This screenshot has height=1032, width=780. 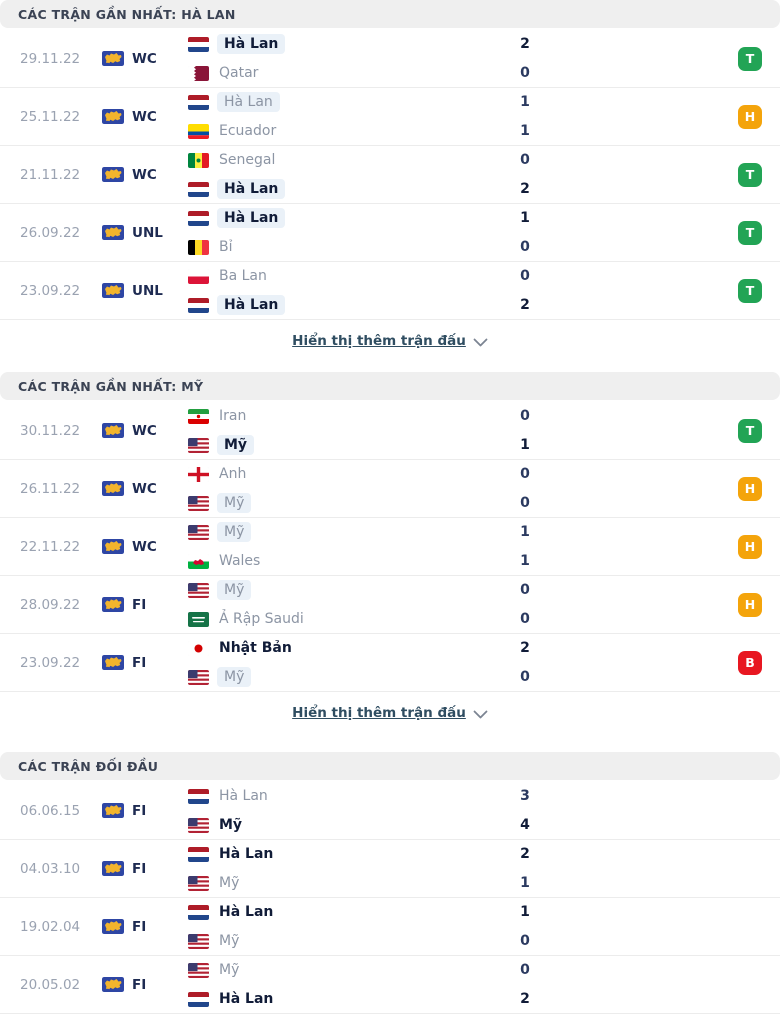 What do you see at coordinates (454, 218) in the screenshot?
I see `home-team-line: Hà Lan 1` at bounding box center [454, 218].